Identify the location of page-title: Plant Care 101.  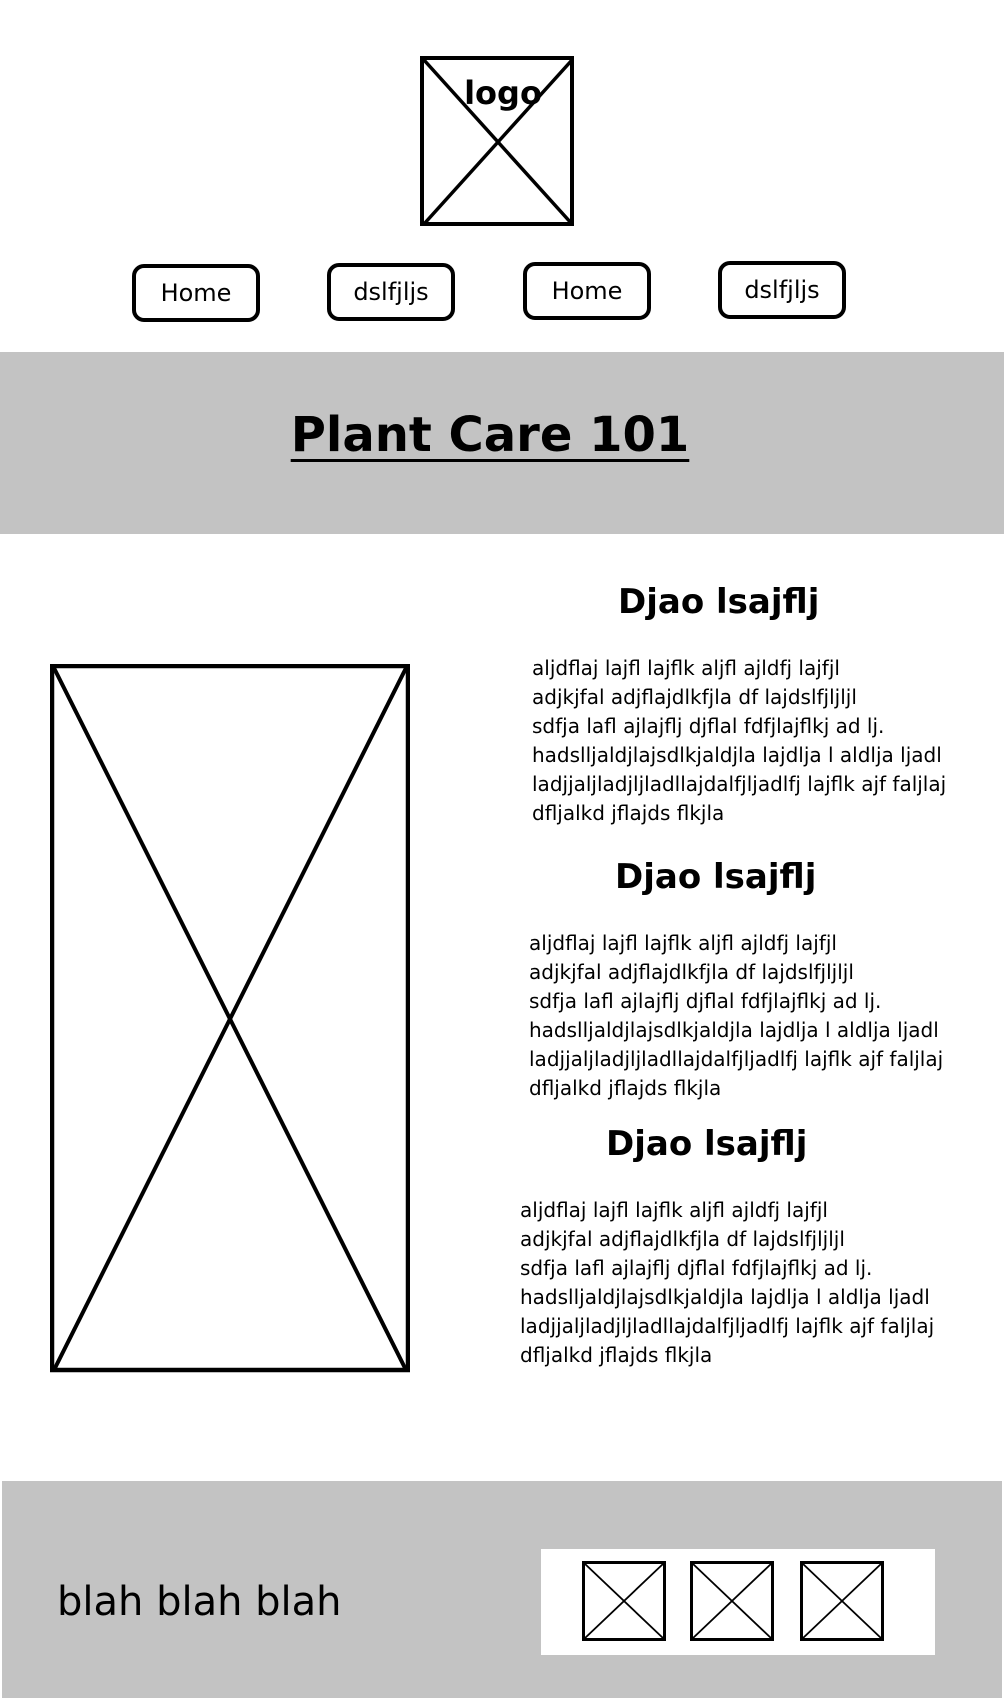
(490, 435).